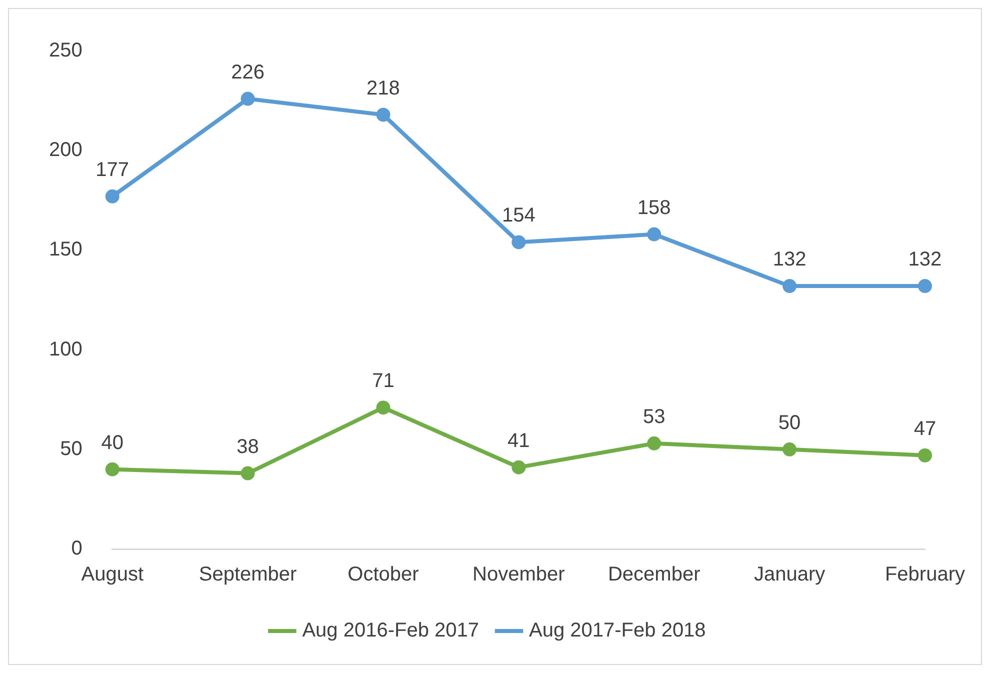 Image resolution: width=991 pixels, height=675 pixels. Describe the element at coordinates (112, 575) in the screenshot. I see `x-tick-label: August` at that location.